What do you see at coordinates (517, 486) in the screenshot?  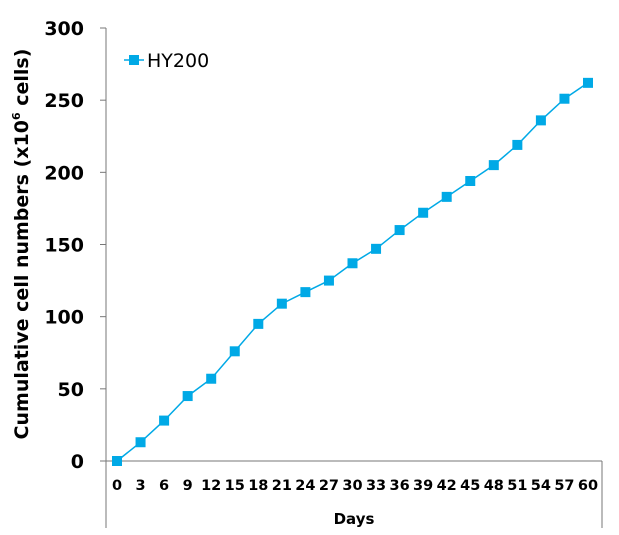 I see `x-tick-label: 51` at bounding box center [517, 486].